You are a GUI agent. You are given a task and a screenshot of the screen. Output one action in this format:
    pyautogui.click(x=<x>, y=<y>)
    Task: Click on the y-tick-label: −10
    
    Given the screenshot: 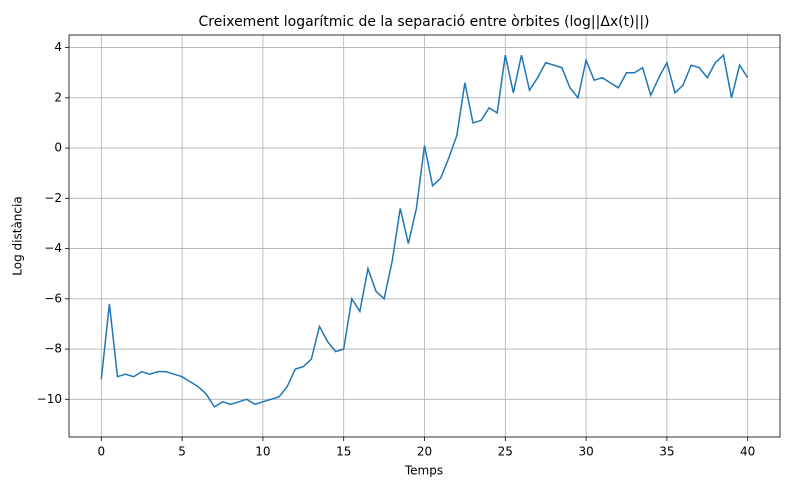 What is the action you would take?
    pyautogui.click(x=49, y=399)
    